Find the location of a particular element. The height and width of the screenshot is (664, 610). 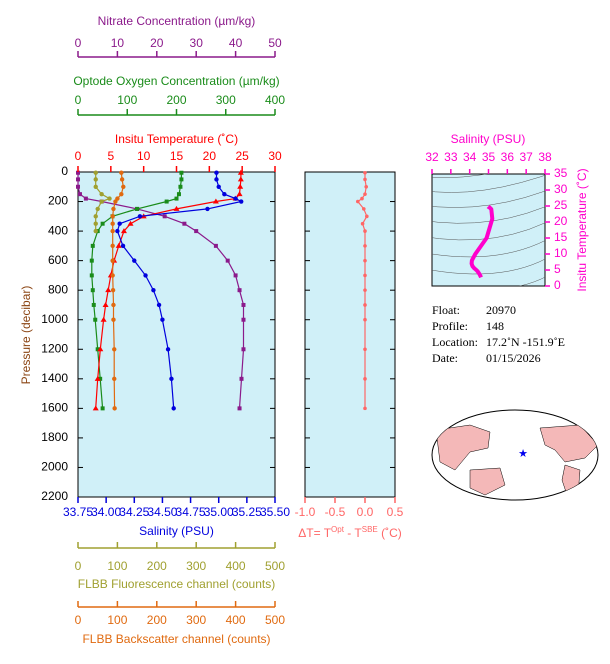

x-tick-label: 33.75 is located at coordinates (78, 512).